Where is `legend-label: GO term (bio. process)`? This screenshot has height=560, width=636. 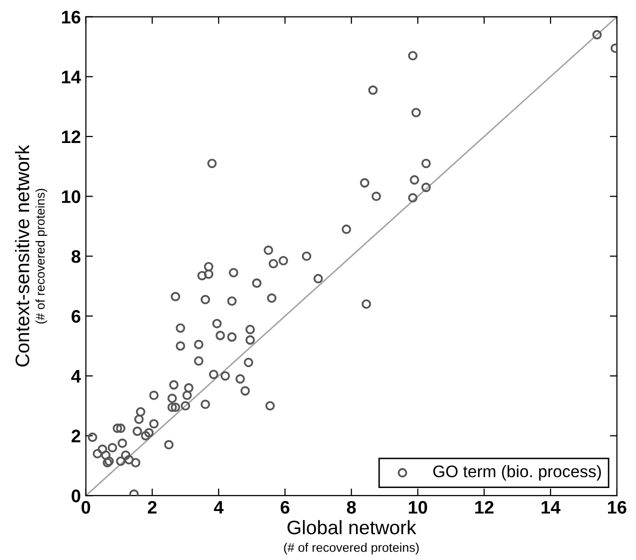
legend-label: GO term (bio. process) is located at coordinates (517, 473).